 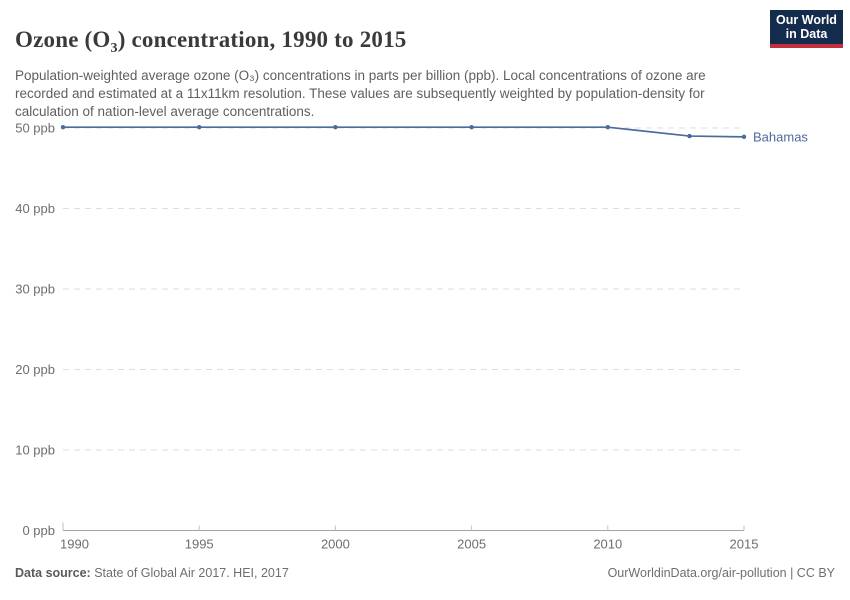 What do you see at coordinates (806, 34) in the screenshot?
I see `owid-logo-line2: in Data` at bounding box center [806, 34].